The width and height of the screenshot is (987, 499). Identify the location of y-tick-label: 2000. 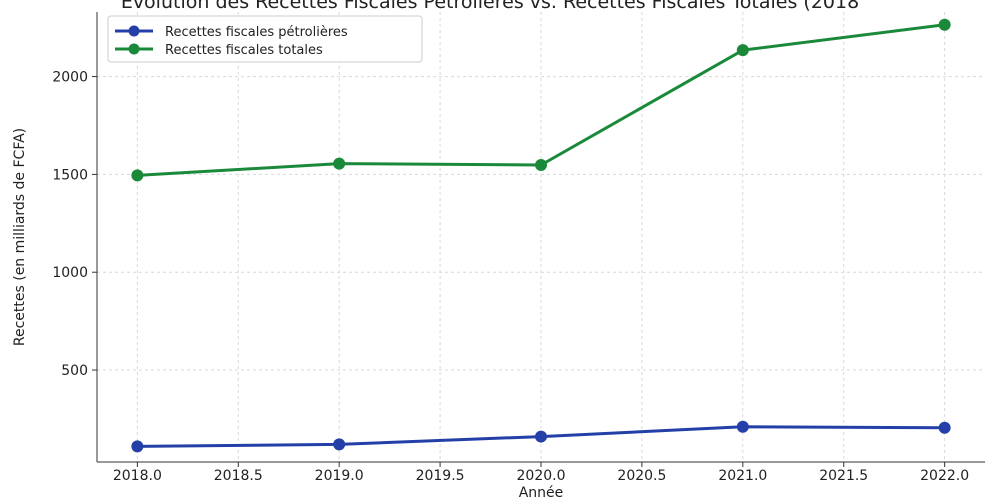
(70, 78).